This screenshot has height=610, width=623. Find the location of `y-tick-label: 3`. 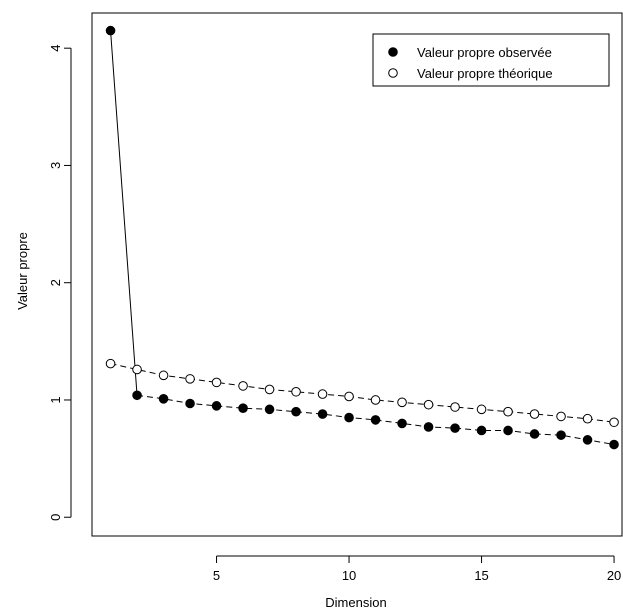

y-tick-label: 3 is located at coordinates (55, 165).